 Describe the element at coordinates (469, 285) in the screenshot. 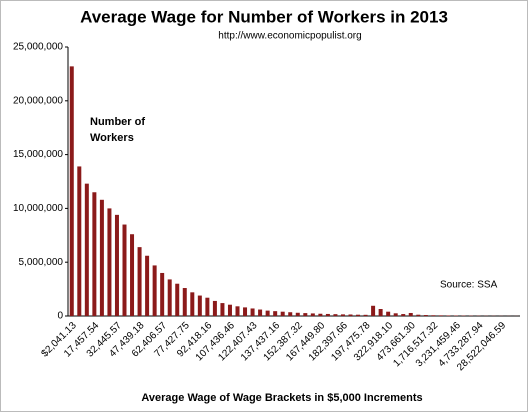

I see `source-note: Source: SSA` at that location.